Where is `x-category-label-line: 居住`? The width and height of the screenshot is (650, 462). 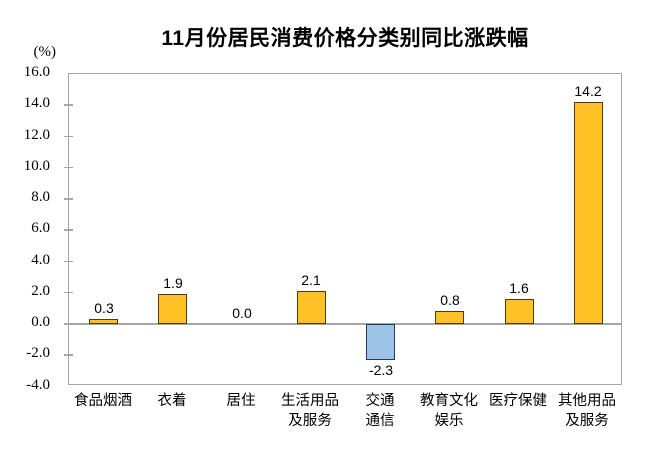 x-category-label-line: 居住 is located at coordinates (241, 401).